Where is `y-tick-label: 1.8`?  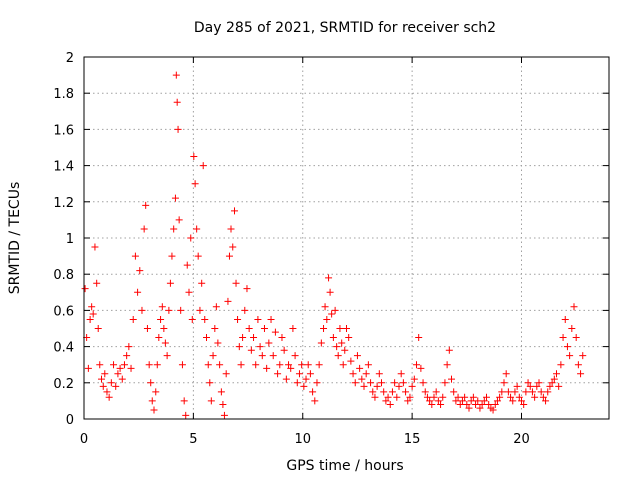 y-tick-label: 1.8 is located at coordinates (63, 94).